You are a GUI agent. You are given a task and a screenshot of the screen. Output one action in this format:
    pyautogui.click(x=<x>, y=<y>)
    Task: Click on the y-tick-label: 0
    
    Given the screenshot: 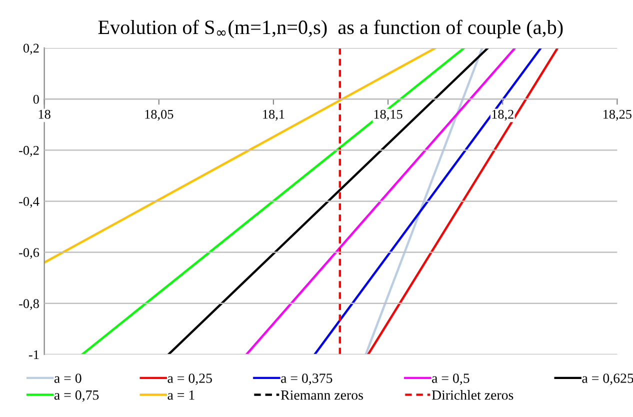 What is the action you would take?
    pyautogui.click(x=36, y=99)
    